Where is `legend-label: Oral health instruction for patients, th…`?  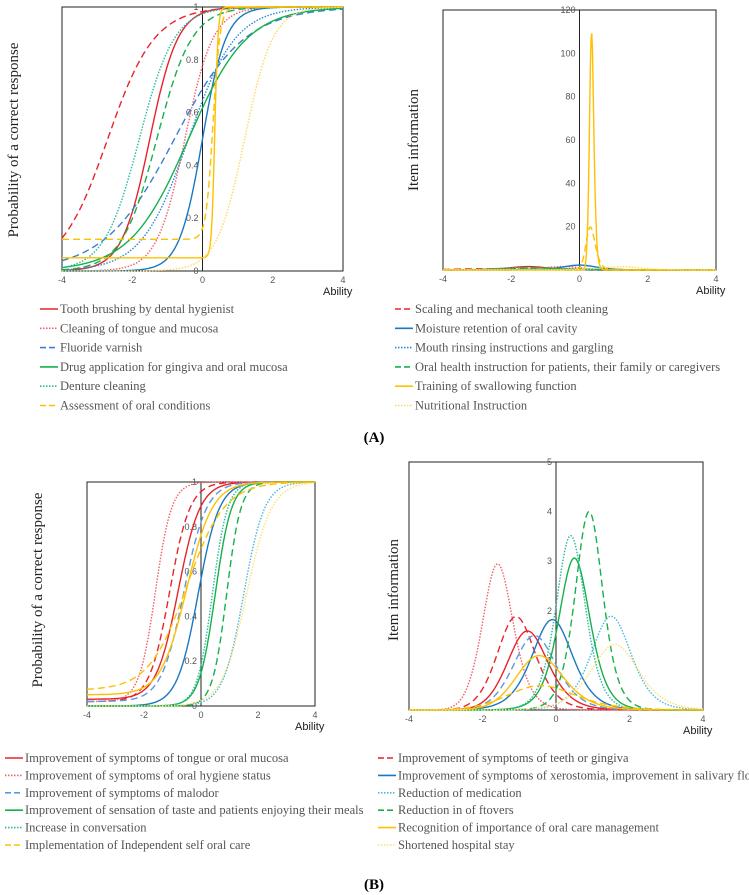 legend-label: Oral health instruction for patients, th… is located at coordinates (567, 367).